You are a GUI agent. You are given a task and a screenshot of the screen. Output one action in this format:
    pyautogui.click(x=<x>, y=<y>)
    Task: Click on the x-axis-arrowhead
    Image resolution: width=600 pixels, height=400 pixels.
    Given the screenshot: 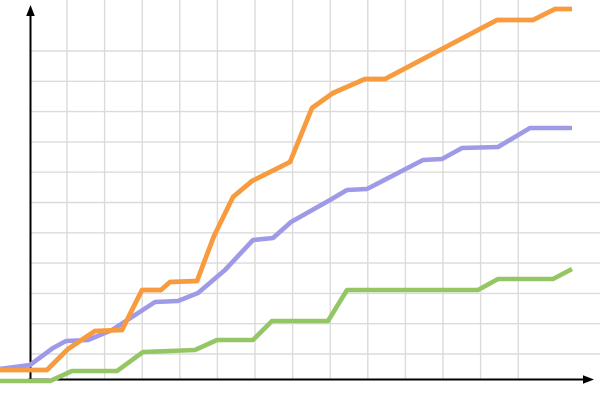 What is the action you would take?
    pyautogui.click(x=588, y=379)
    